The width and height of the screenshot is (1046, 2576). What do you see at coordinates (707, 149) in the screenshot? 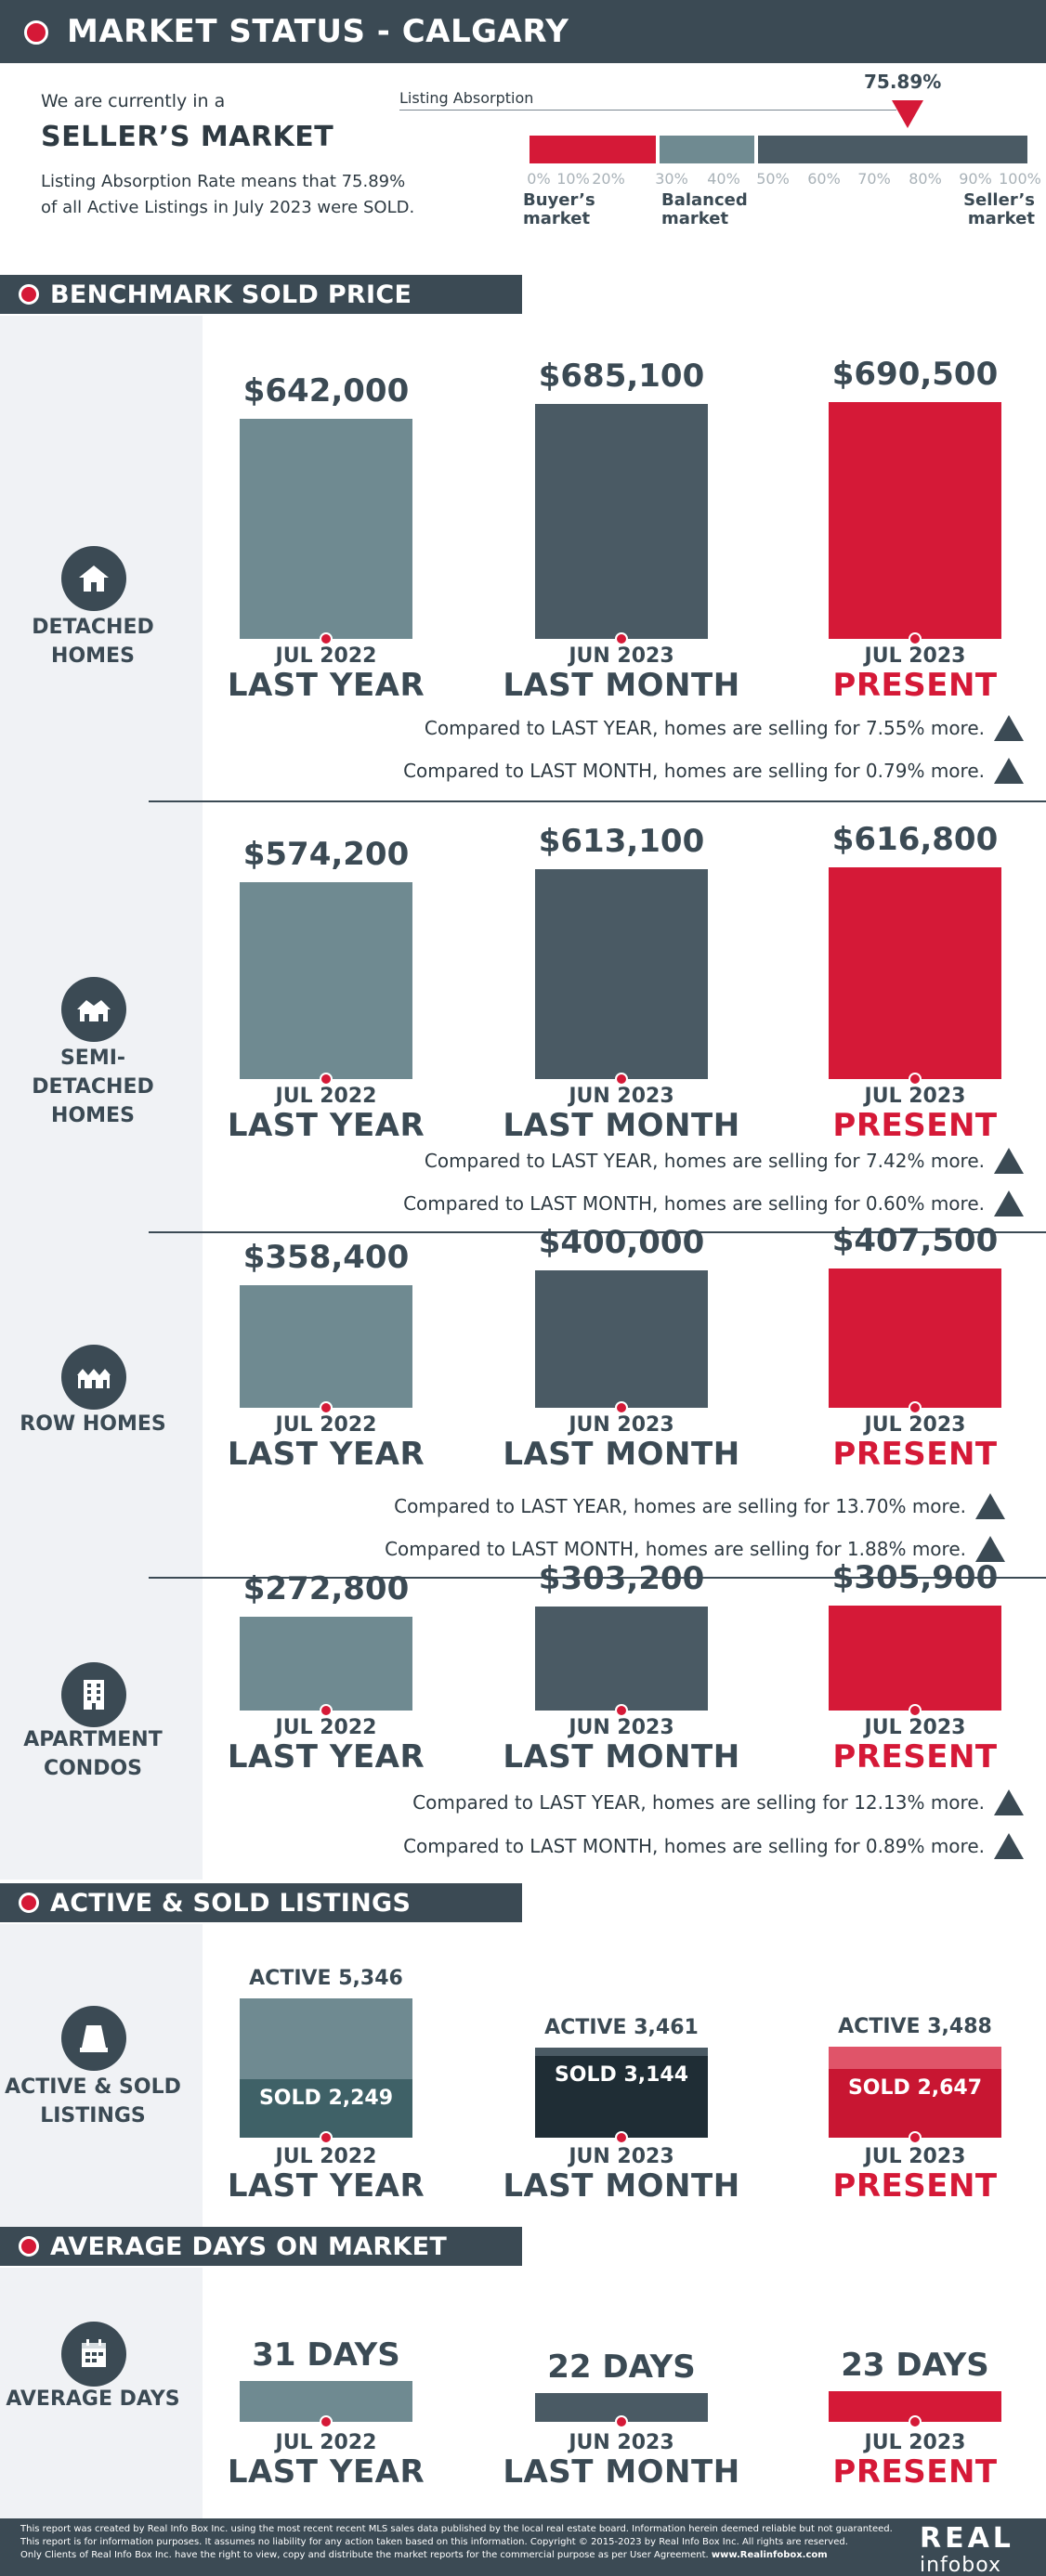
I see `scale-balanced-segment` at bounding box center [707, 149].